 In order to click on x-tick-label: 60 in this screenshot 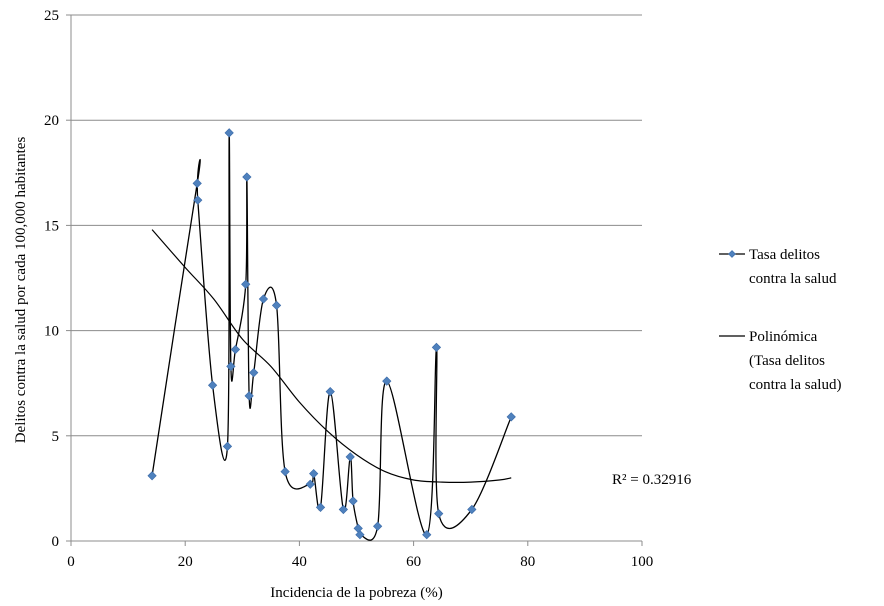, I will do `click(413, 562)`.